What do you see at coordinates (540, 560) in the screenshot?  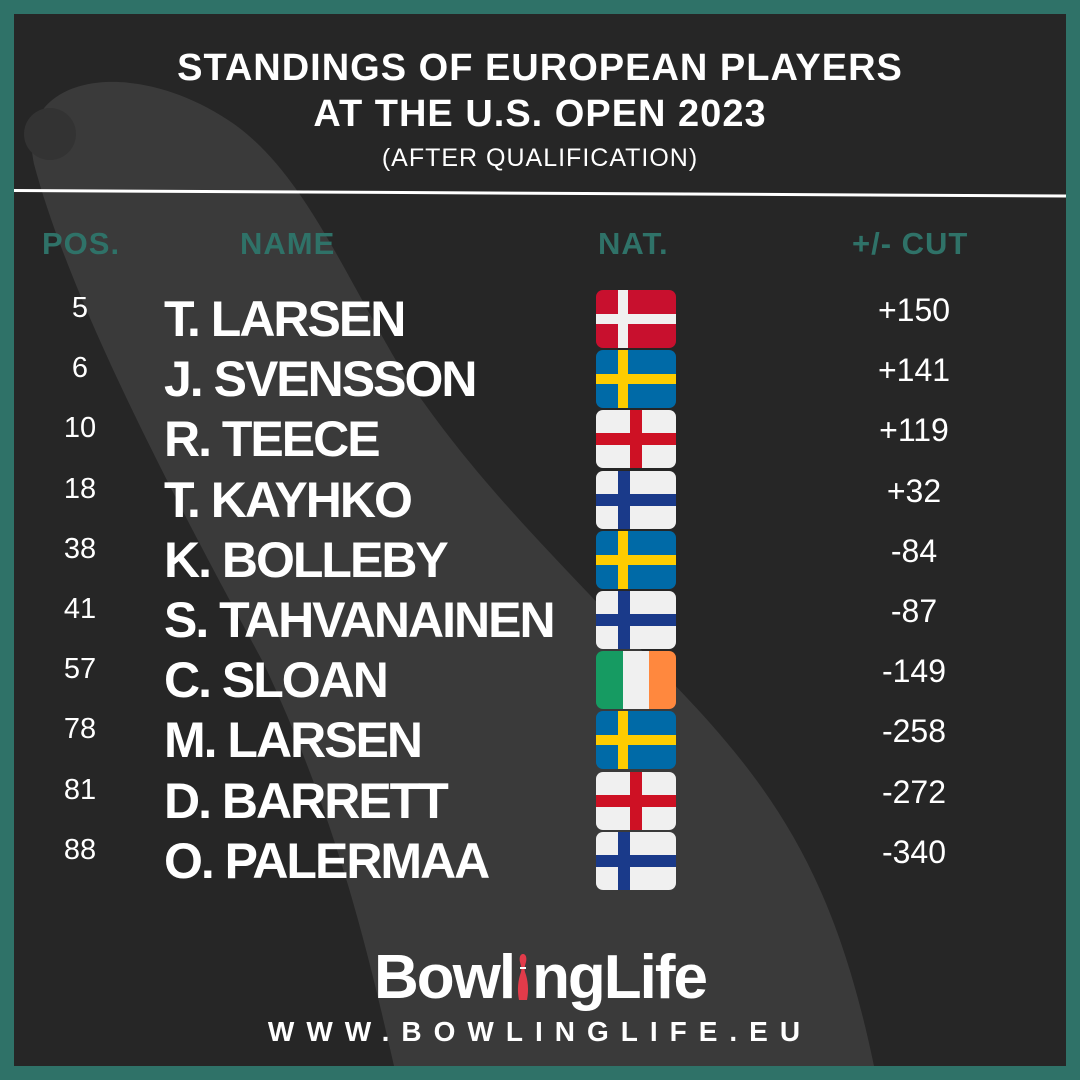 I see `table-row: 38 K. BOLLEBY -84` at bounding box center [540, 560].